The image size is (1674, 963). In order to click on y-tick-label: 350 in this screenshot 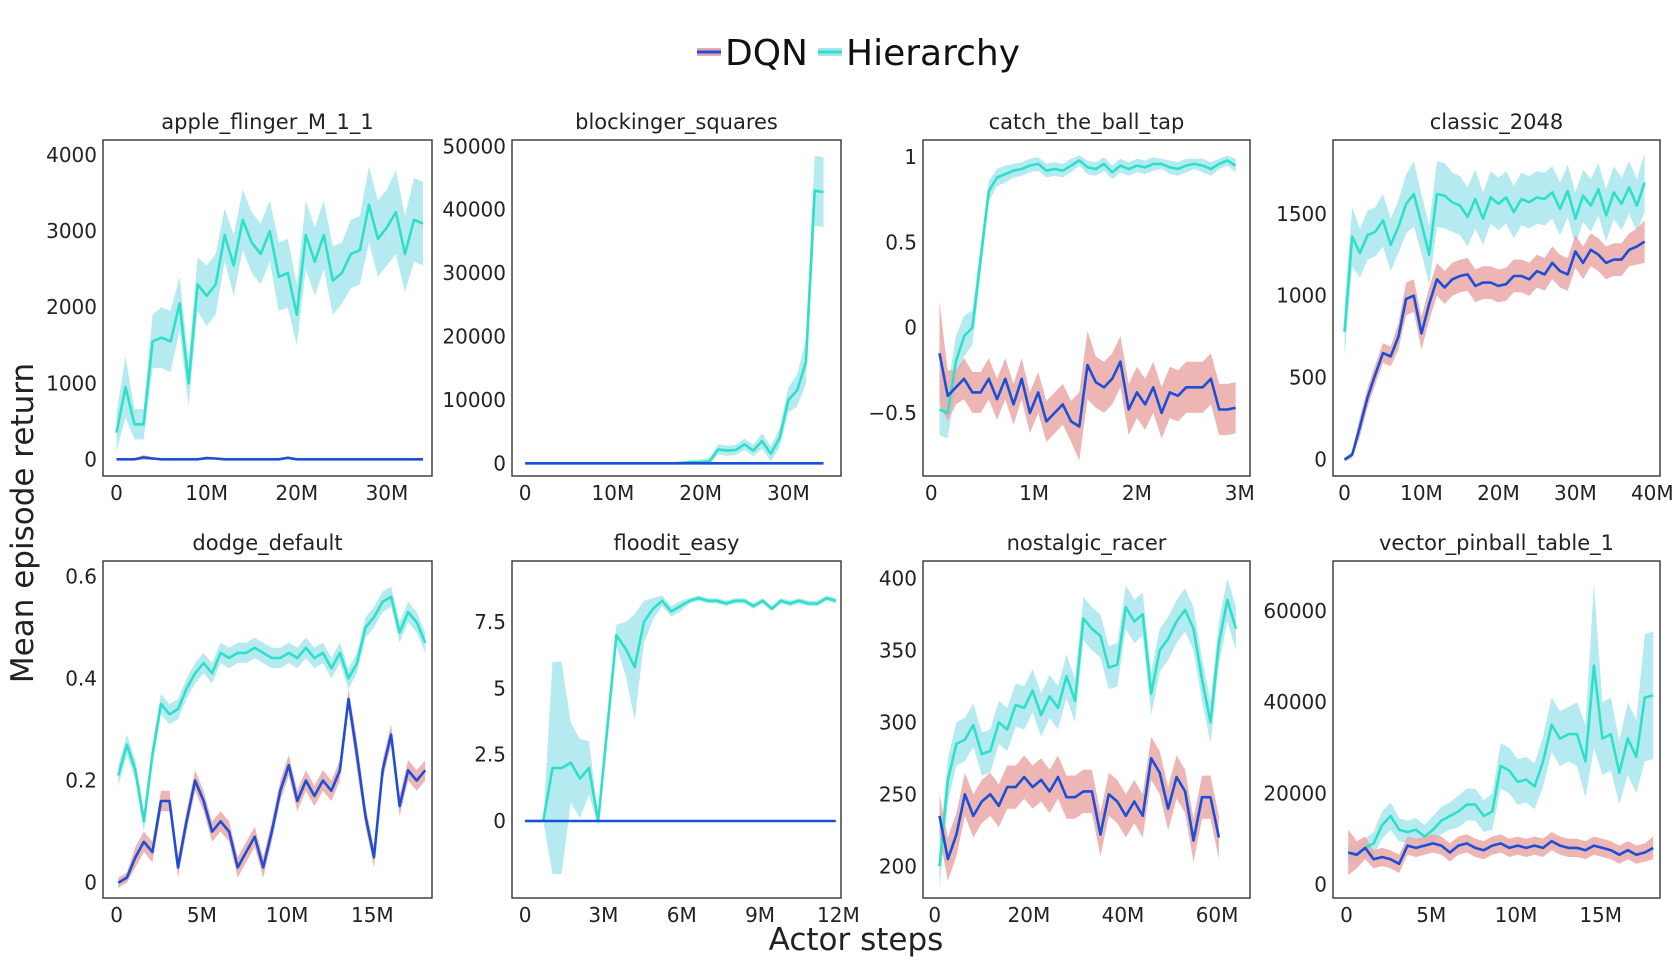, I will do `click(898, 650)`.